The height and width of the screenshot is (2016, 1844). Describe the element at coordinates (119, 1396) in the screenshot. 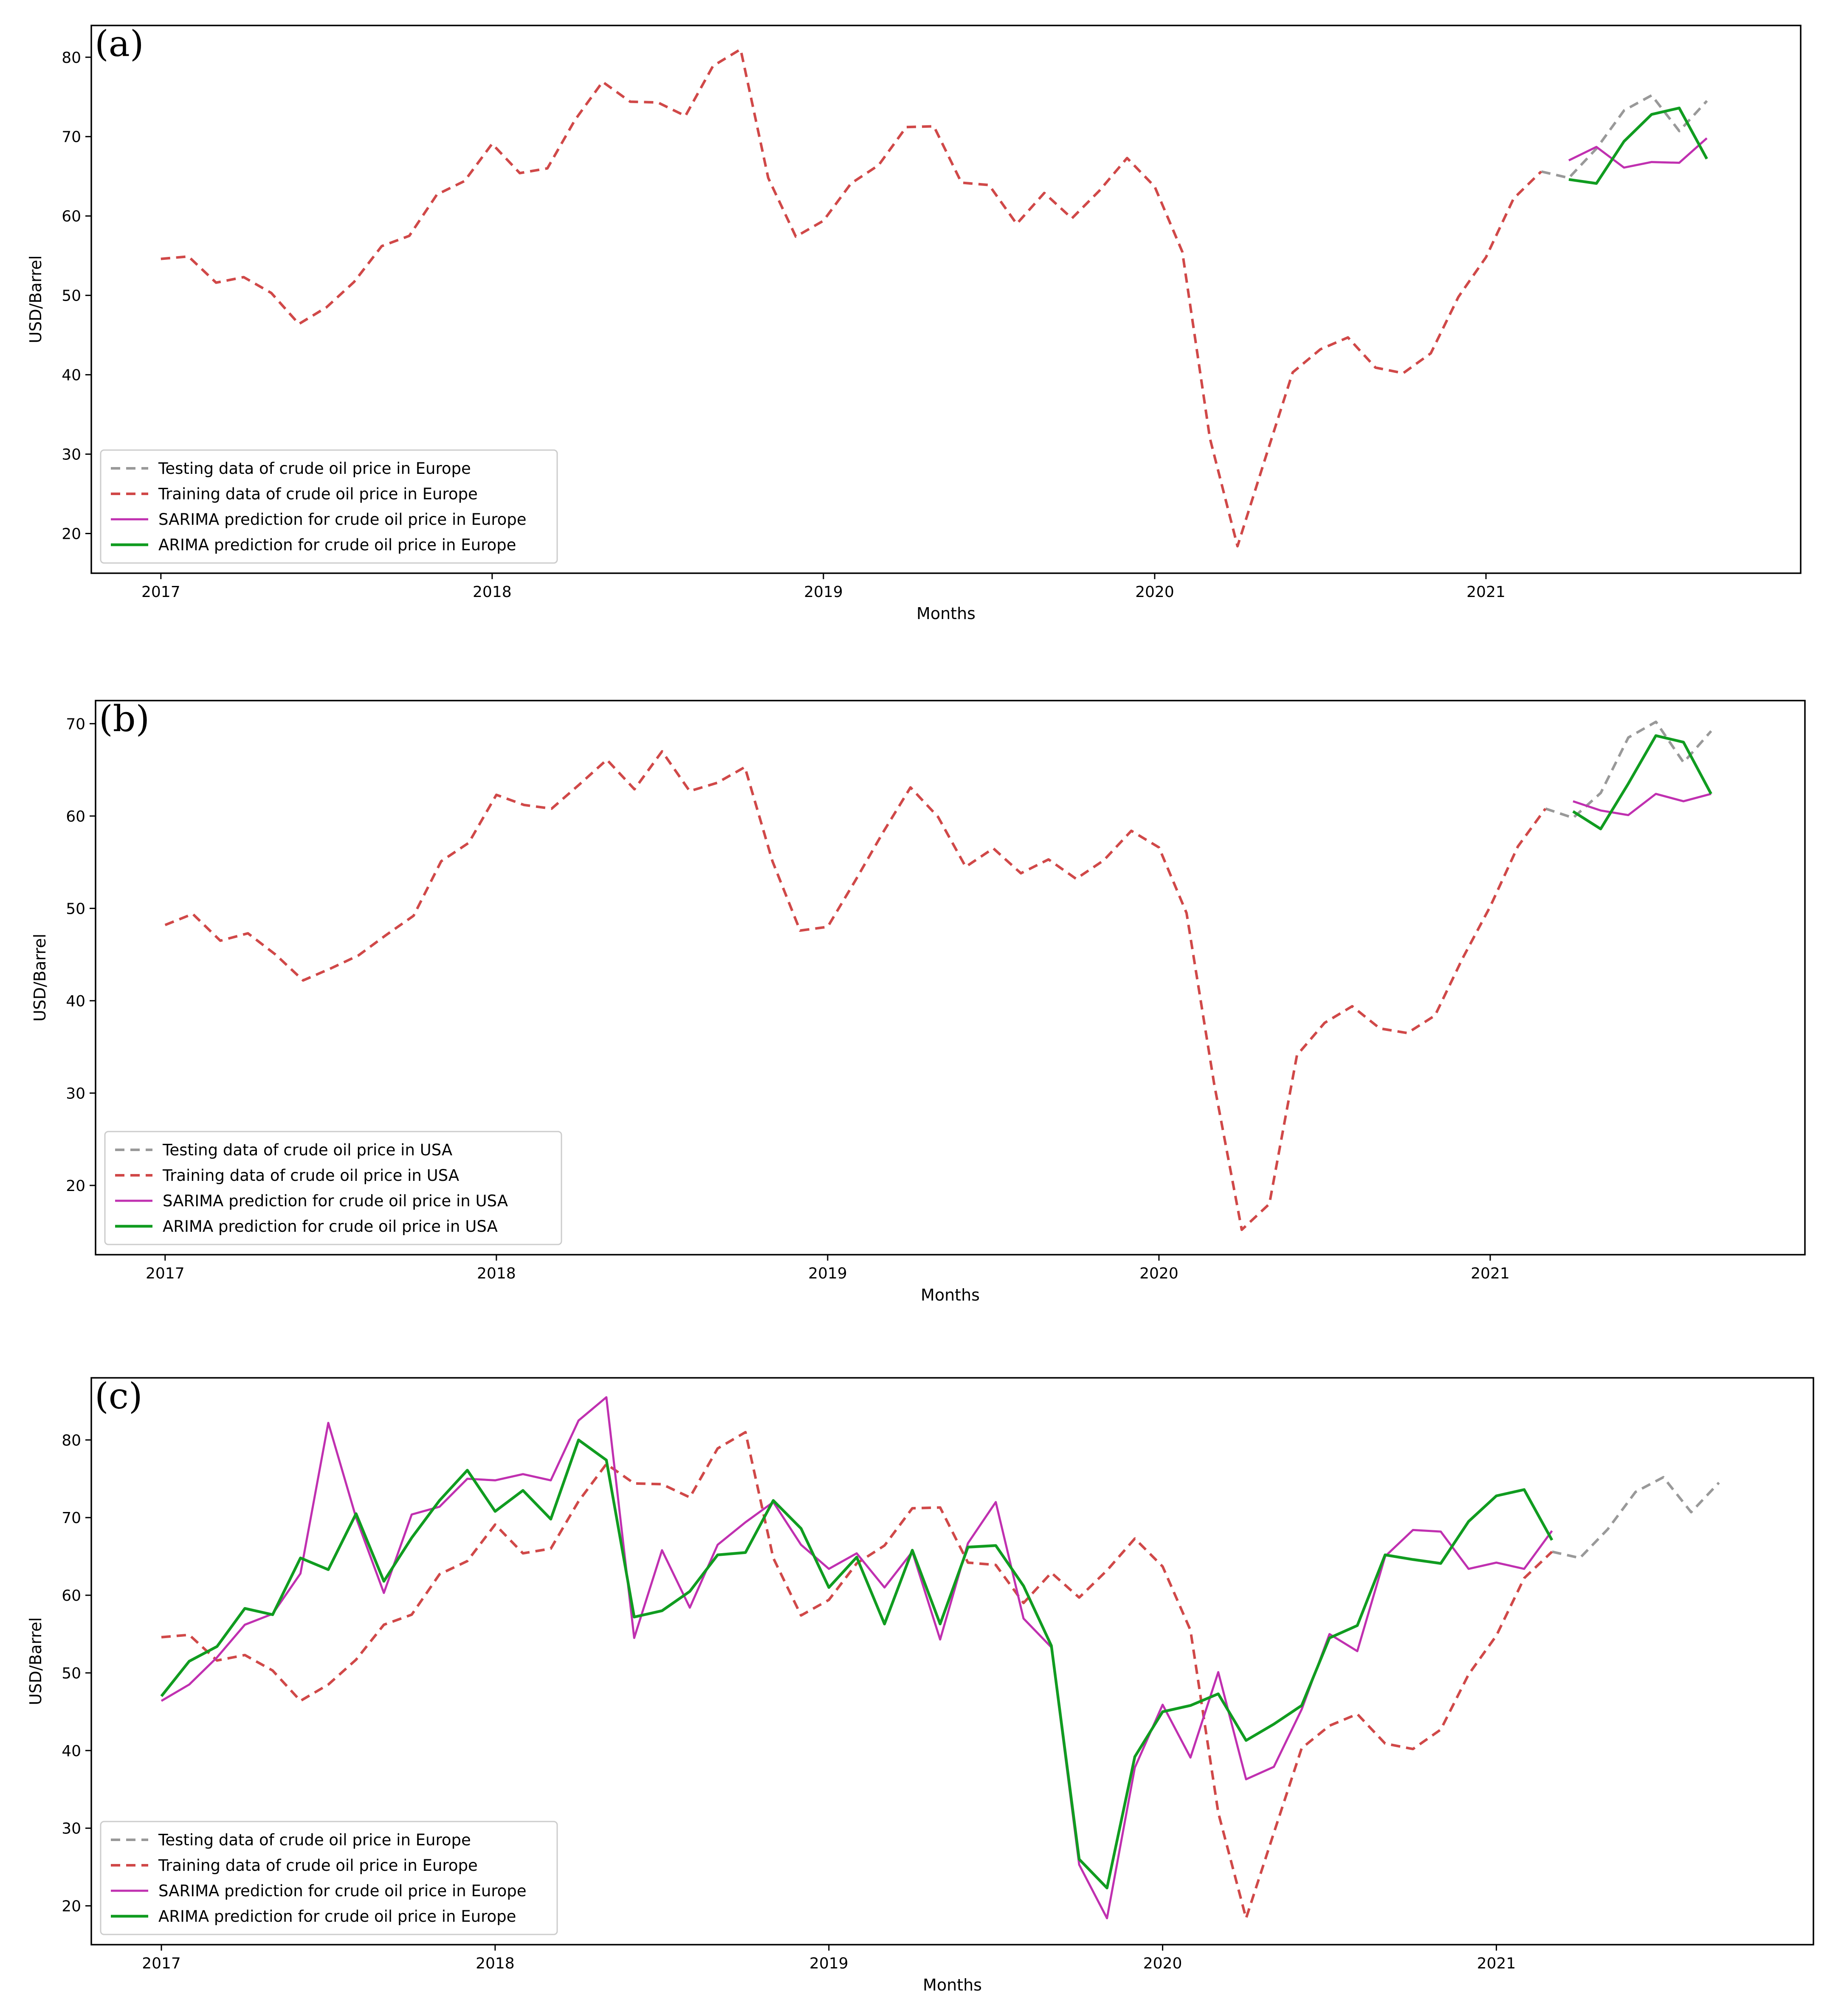

I see `panel-label: (c)` at that location.